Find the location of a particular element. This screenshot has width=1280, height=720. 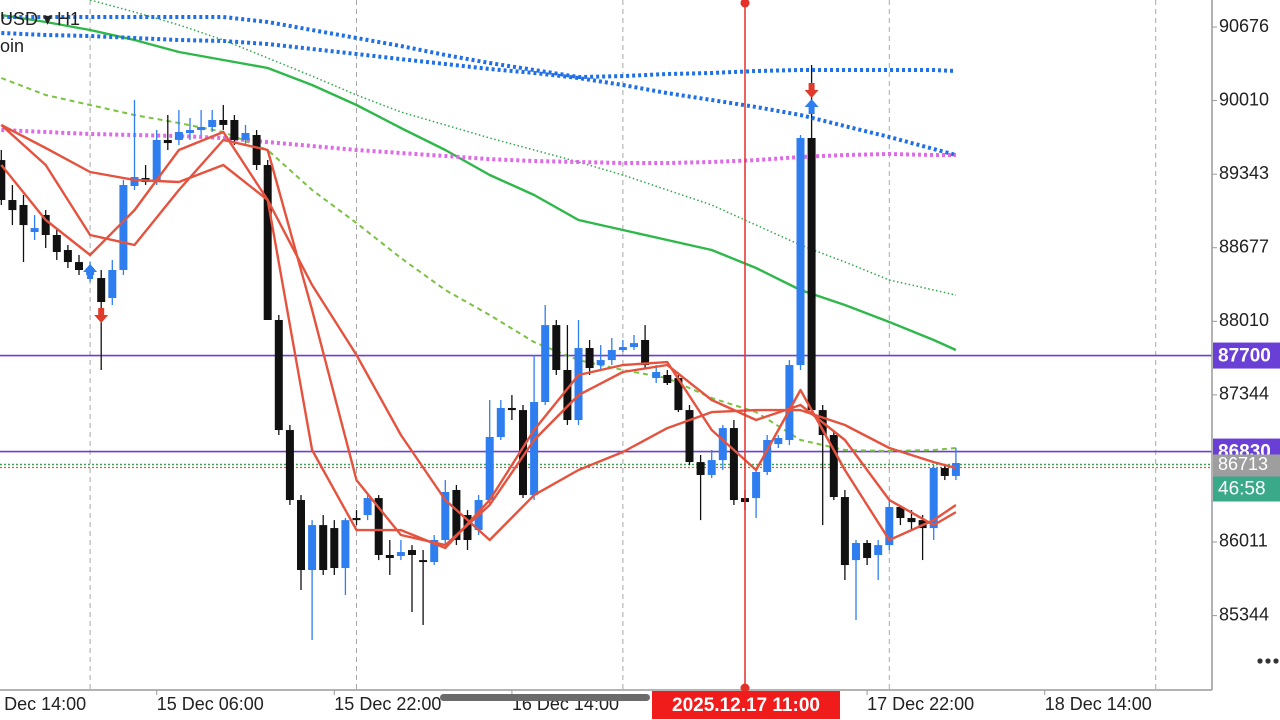

symbol-description: oin is located at coordinates (12, 46).